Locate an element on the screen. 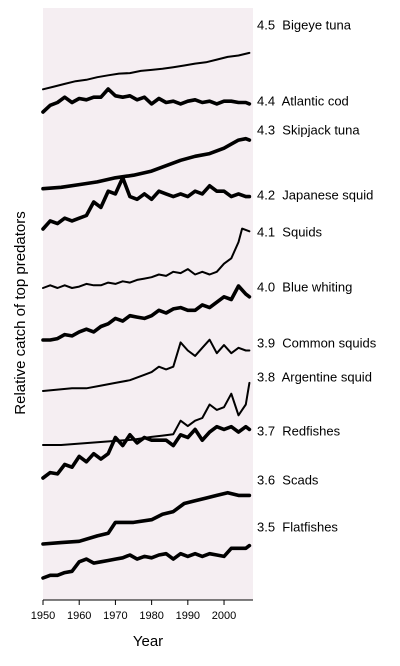  x-tick-label-1970: 1970 is located at coordinates (115, 616).